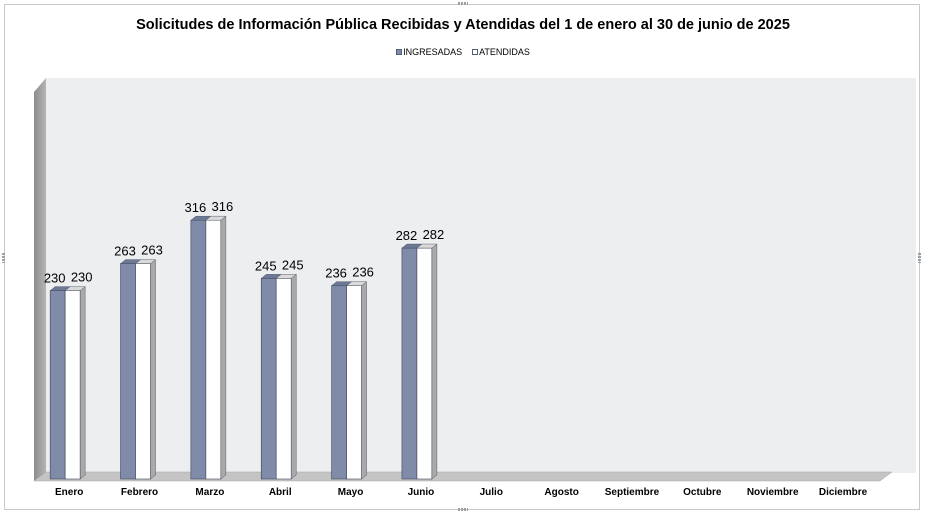  I want to click on category-label: Marzo, so click(209, 492).